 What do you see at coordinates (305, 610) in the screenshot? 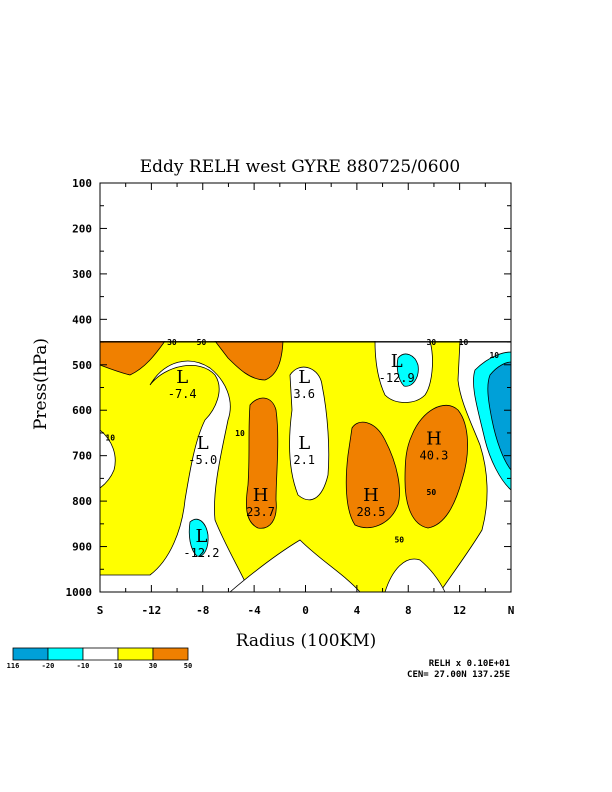
I see `x-tick-label: 0` at bounding box center [305, 610].